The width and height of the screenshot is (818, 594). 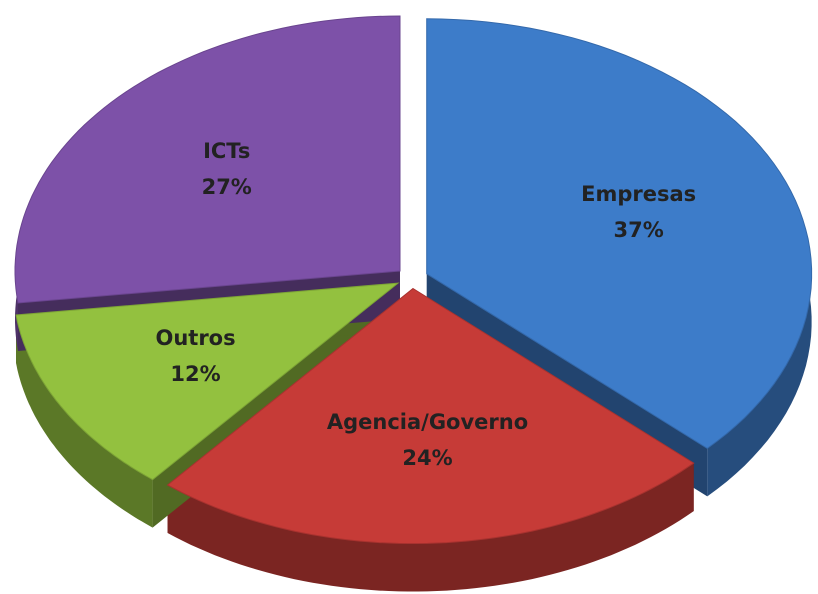 I want to click on category-label: Outros, so click(x=195, y=338).